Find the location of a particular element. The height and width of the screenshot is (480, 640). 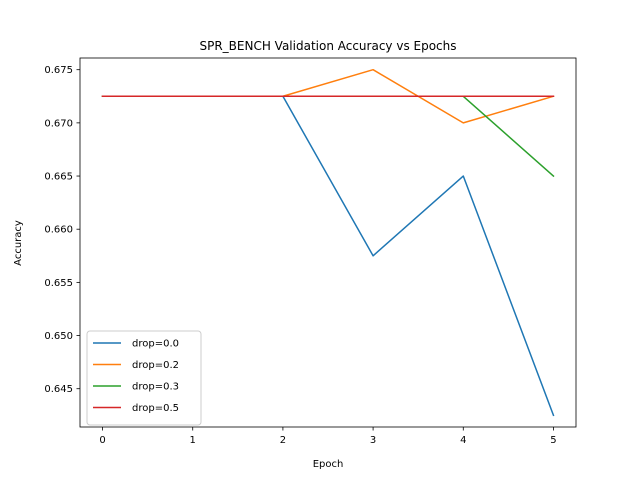

x-tick-label: 1 is located at coordinates (193, 440).